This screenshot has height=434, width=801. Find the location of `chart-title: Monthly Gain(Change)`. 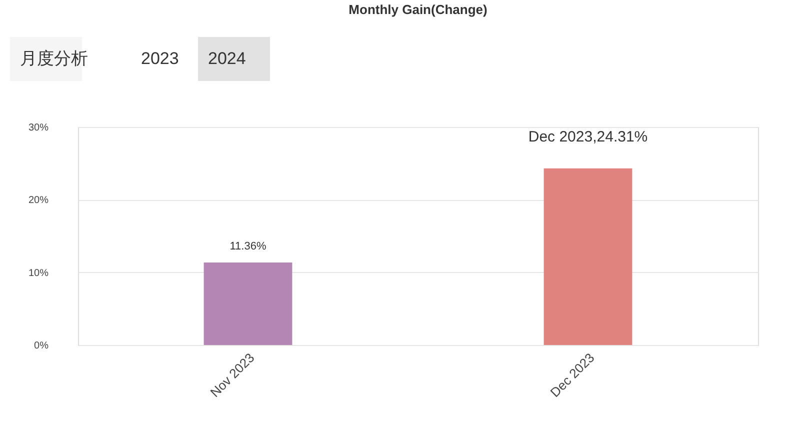

chart-title: Monthly Gain(Change) is located at coordinates (418, 9).